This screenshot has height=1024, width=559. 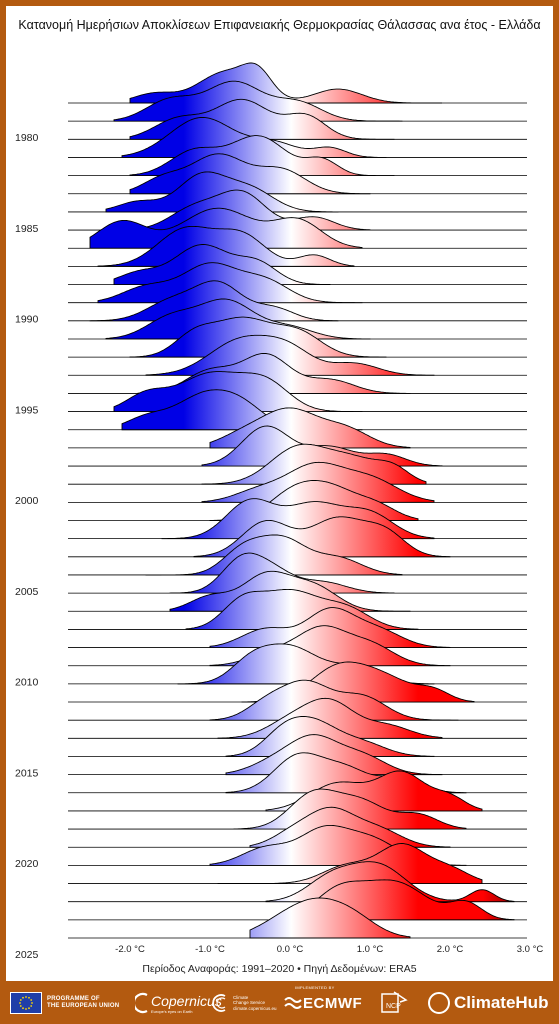 I want to click on x-tick-label: 1.0 °C, so click(x=370, y=949).